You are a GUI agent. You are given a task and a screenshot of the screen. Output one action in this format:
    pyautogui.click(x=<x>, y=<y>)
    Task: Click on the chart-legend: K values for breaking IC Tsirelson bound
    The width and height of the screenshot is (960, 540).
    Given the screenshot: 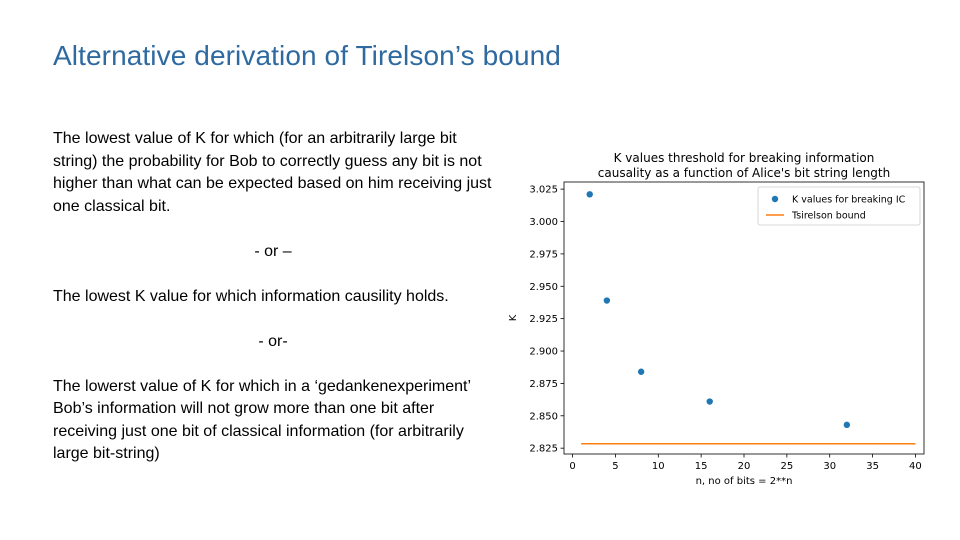 What is the action you would take?
    pyautogui.click(x=839, y=206)
    